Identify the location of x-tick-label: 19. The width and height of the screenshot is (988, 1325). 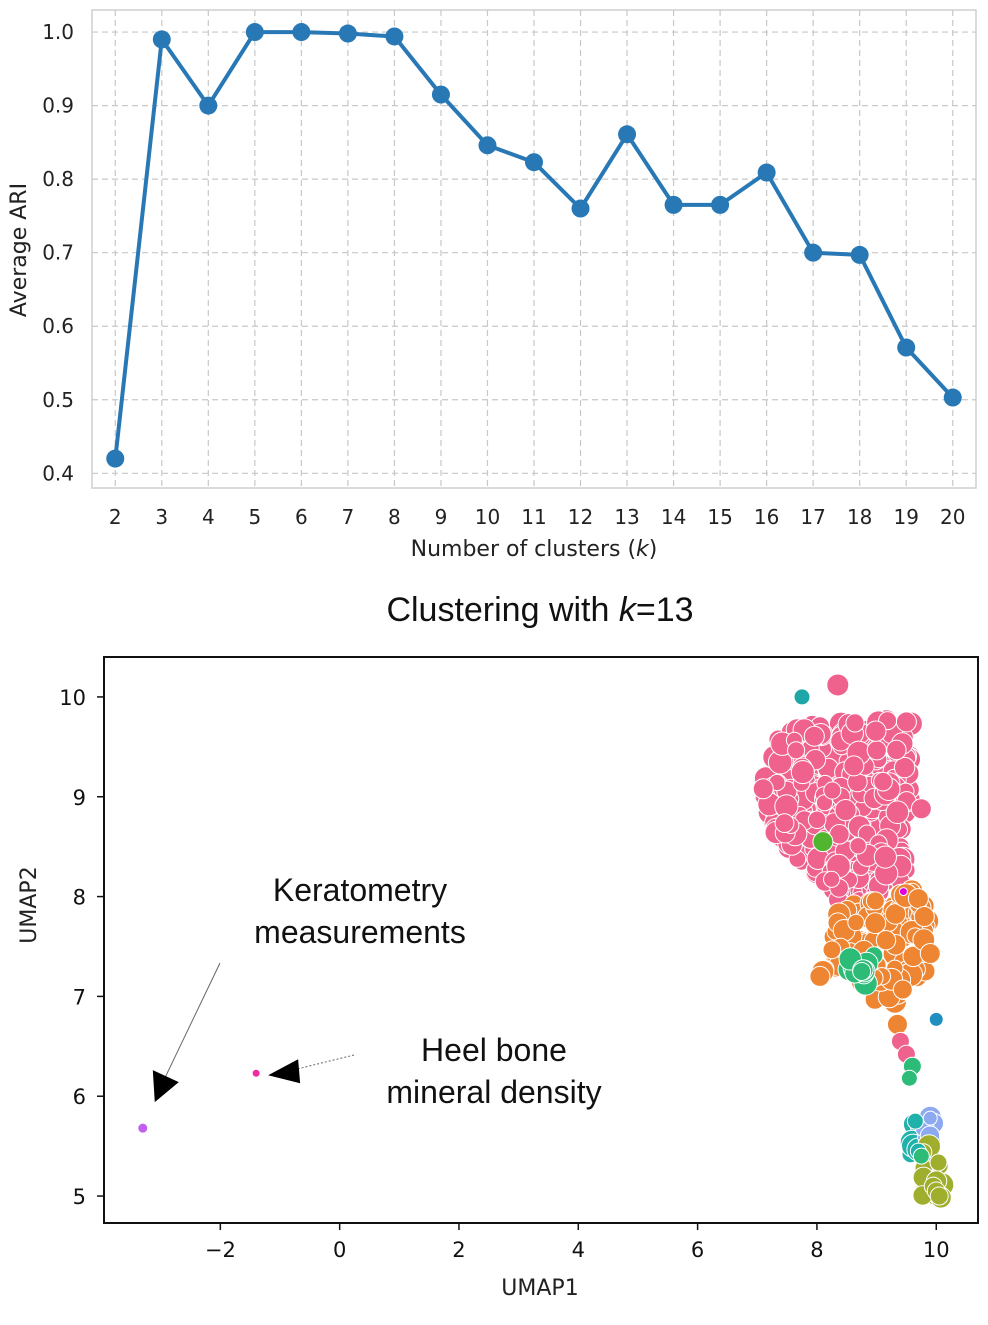
(905, 517).